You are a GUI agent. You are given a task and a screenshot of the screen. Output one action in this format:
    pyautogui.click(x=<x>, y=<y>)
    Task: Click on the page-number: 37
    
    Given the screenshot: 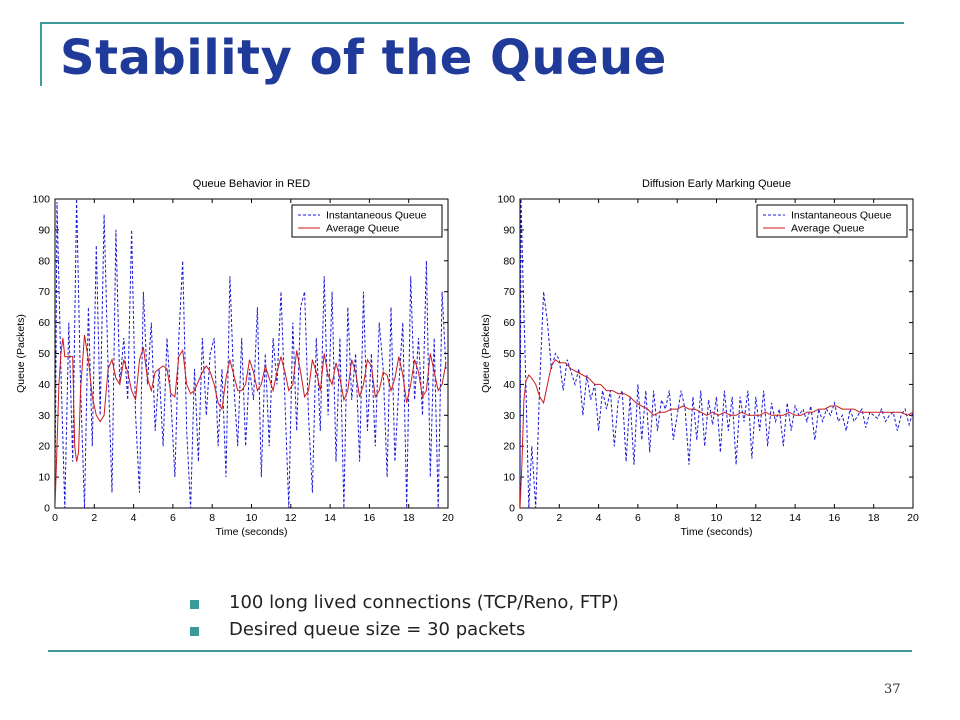 What is the action you would take?
    pyautogui.click(x=892, y=689)
    